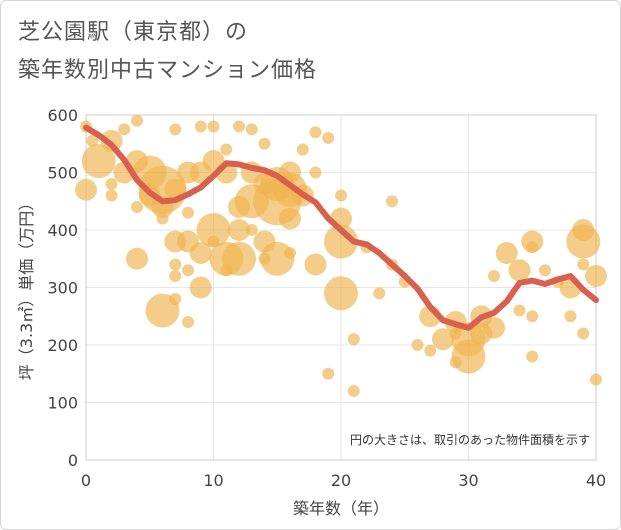  I want to click on chart-title-line-2: 築年数別中古マンション価格, so click(168, 70).